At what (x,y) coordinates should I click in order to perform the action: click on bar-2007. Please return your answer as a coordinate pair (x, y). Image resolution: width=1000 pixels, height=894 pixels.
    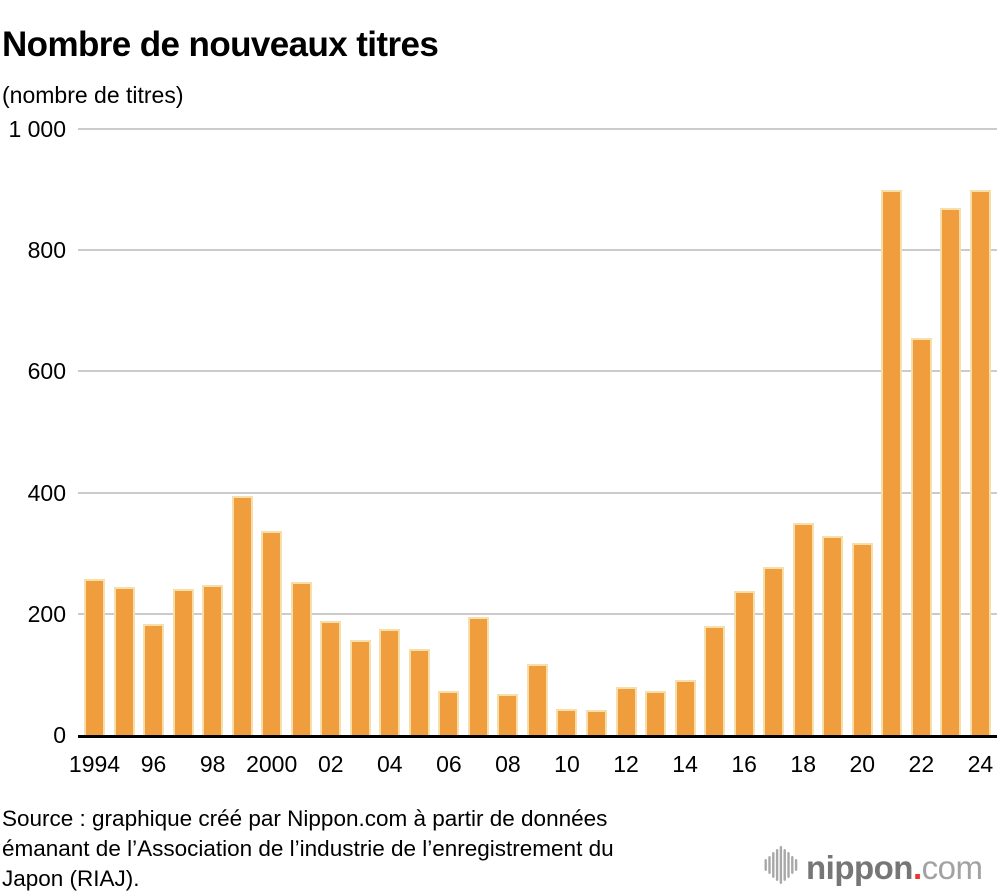
    Looking at the image, I should click on (478, 676).